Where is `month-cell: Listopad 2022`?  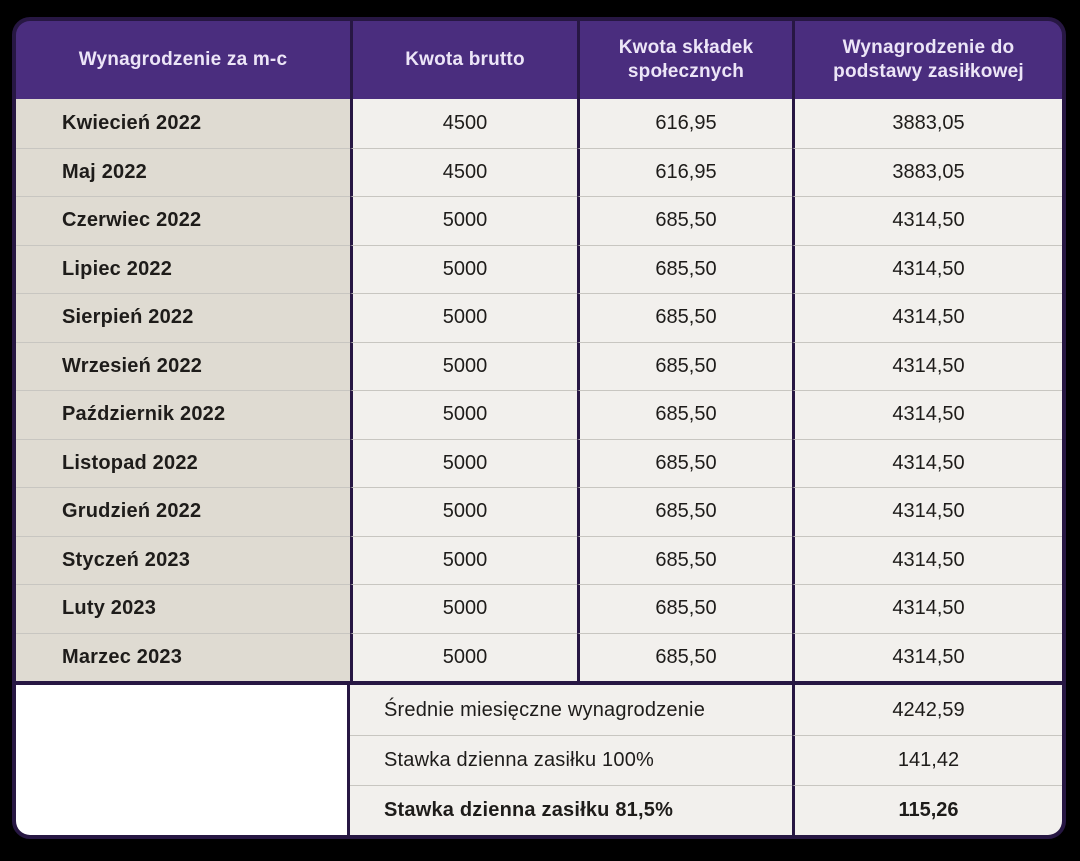
month-cell: Listopad 2022 is located at coordinates (183, 462).